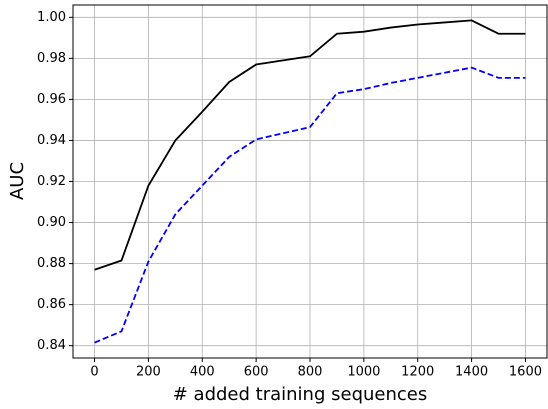 This screenshot has width=548, height=409. What do you see at coordinates (51, 181) in the screenshot?
I see `y-tick-label: 0.92` at bounding box center [51, 181].